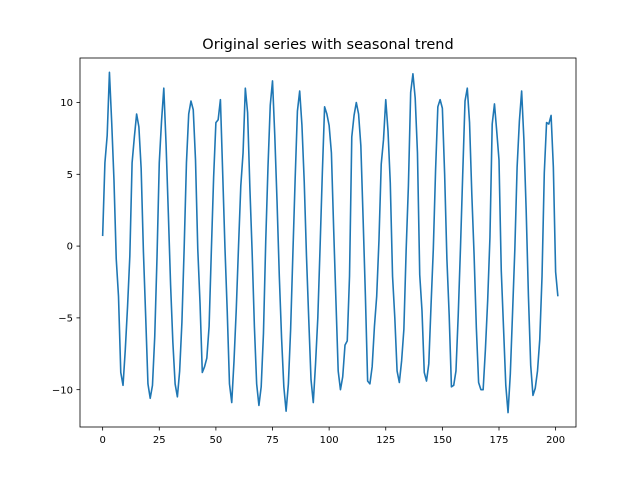  I want to click on y-tick-label: 0, so click(70, 247).